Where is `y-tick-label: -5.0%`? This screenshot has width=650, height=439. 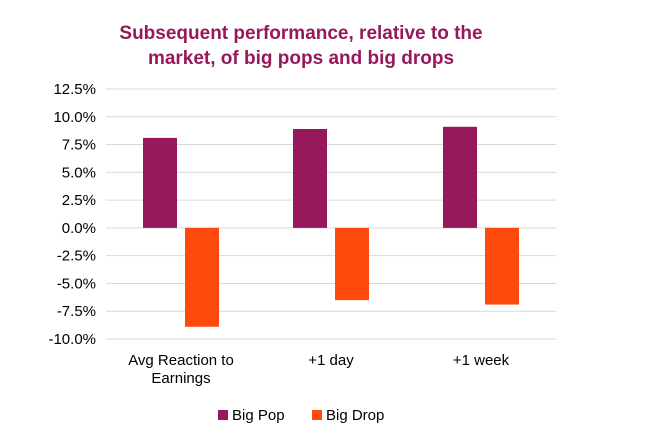 y-tick-label: -5.0% is located at coordinates (76, 283).